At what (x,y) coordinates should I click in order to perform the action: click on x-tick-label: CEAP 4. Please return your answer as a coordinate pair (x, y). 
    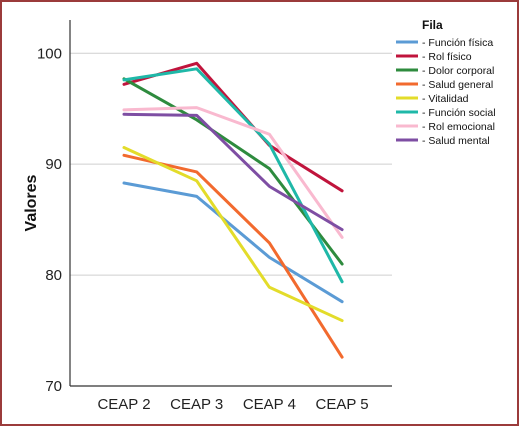
    Looking at the image, I should click on (269, 404).